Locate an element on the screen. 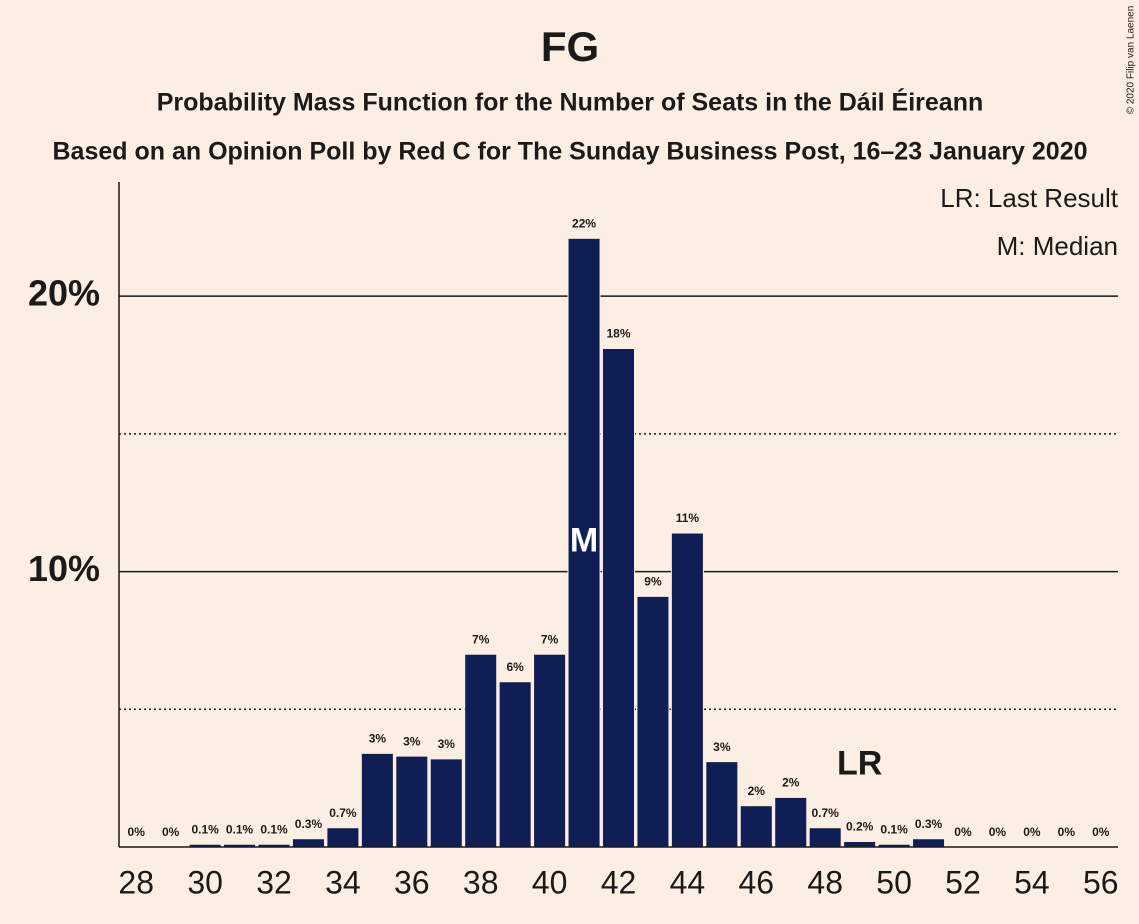  x-tick-label: 30 is located at coordinates (205, 882).